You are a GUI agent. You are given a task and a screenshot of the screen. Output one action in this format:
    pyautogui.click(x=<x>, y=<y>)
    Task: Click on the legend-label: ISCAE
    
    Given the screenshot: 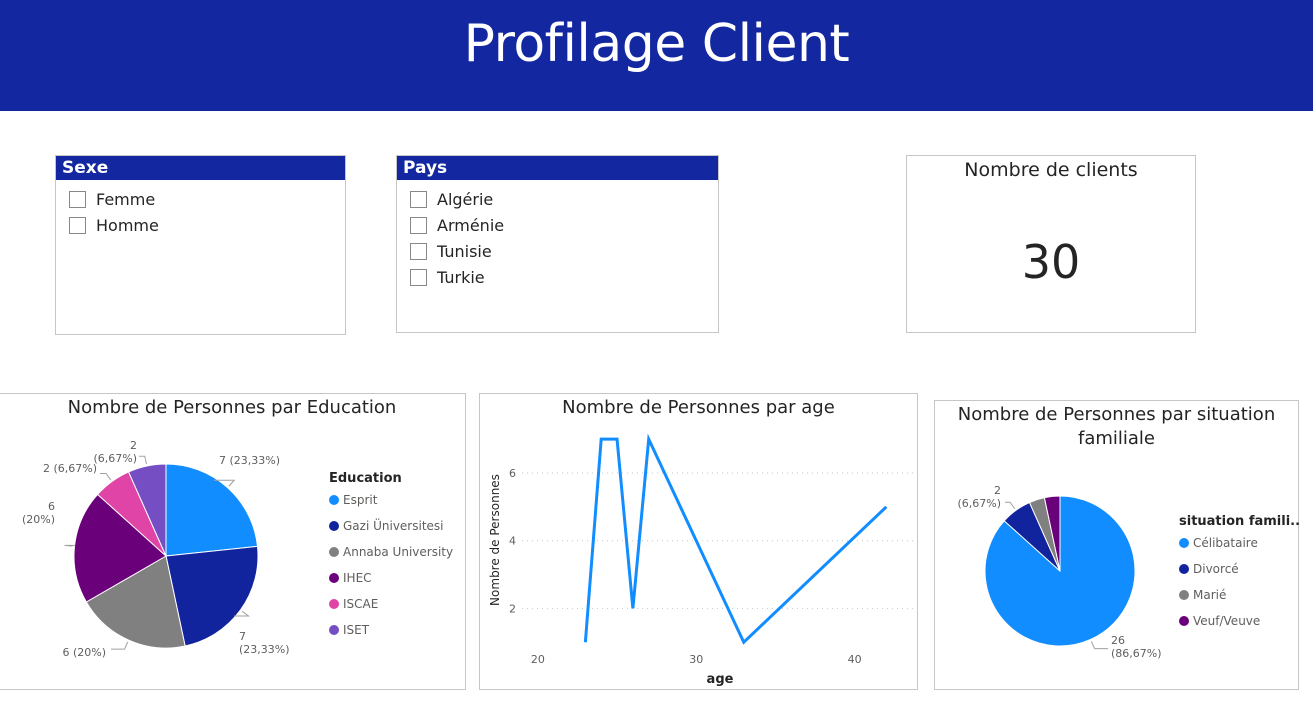 What is the action you would take?
    pyautogui.click(x=360, y=604)
    